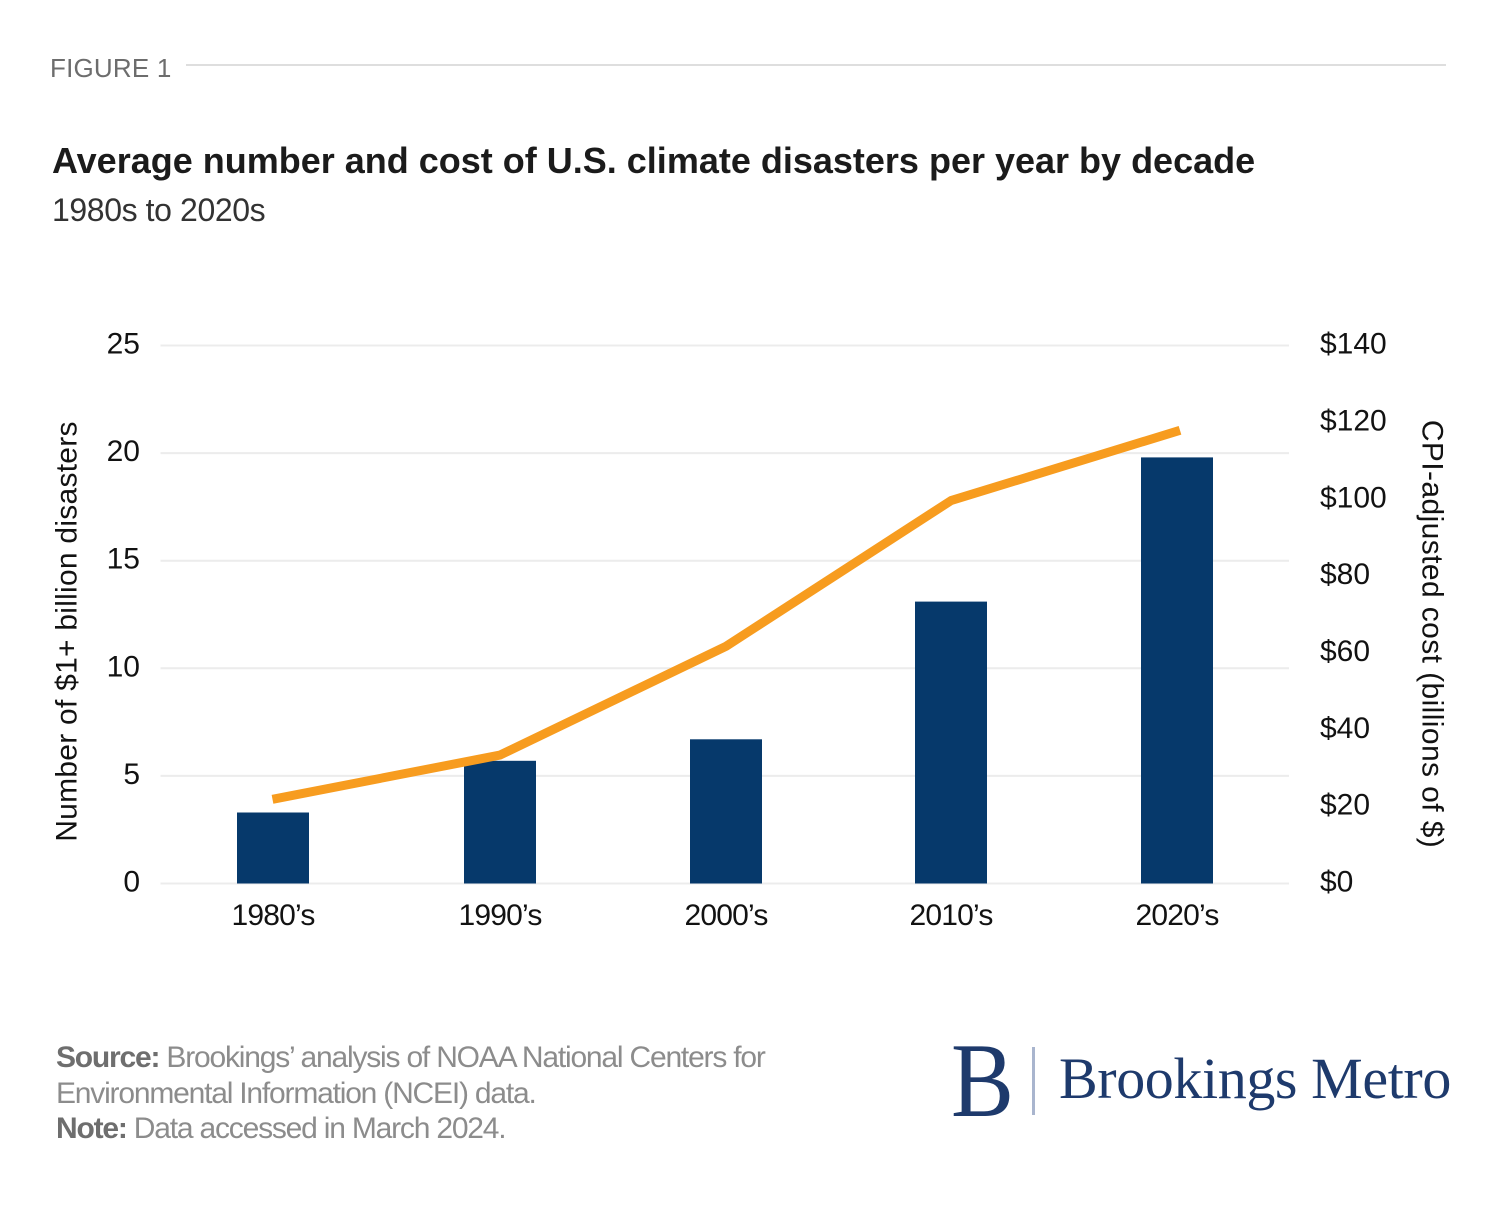 Image resolution: width=1500 pixels, height=1205 pixels. I want to click on svg-text: 20, so click(123, 451).